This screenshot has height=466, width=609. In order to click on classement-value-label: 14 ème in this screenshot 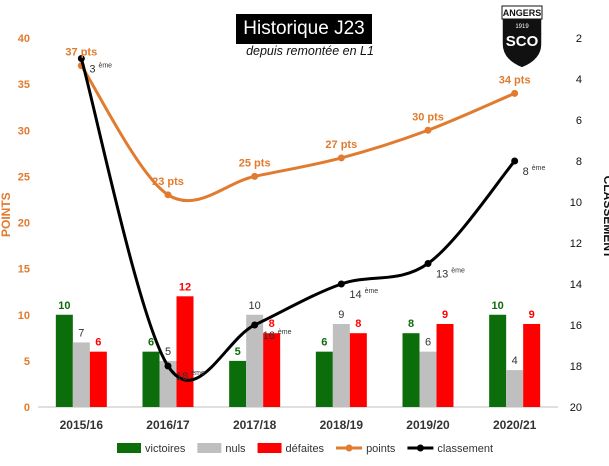, I will do `click(363, 294)`.